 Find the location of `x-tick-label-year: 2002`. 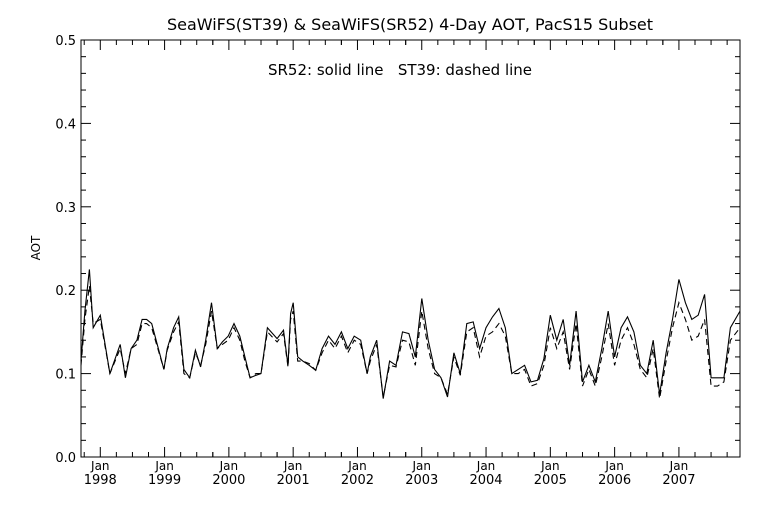

x-tick-label-year: 2002 is located at coordinates (357, 480).